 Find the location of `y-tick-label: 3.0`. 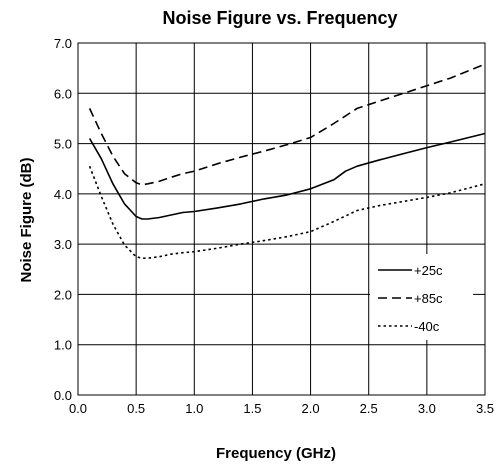

y-tick-label: 3.0 is located at coordinates (63, 244).